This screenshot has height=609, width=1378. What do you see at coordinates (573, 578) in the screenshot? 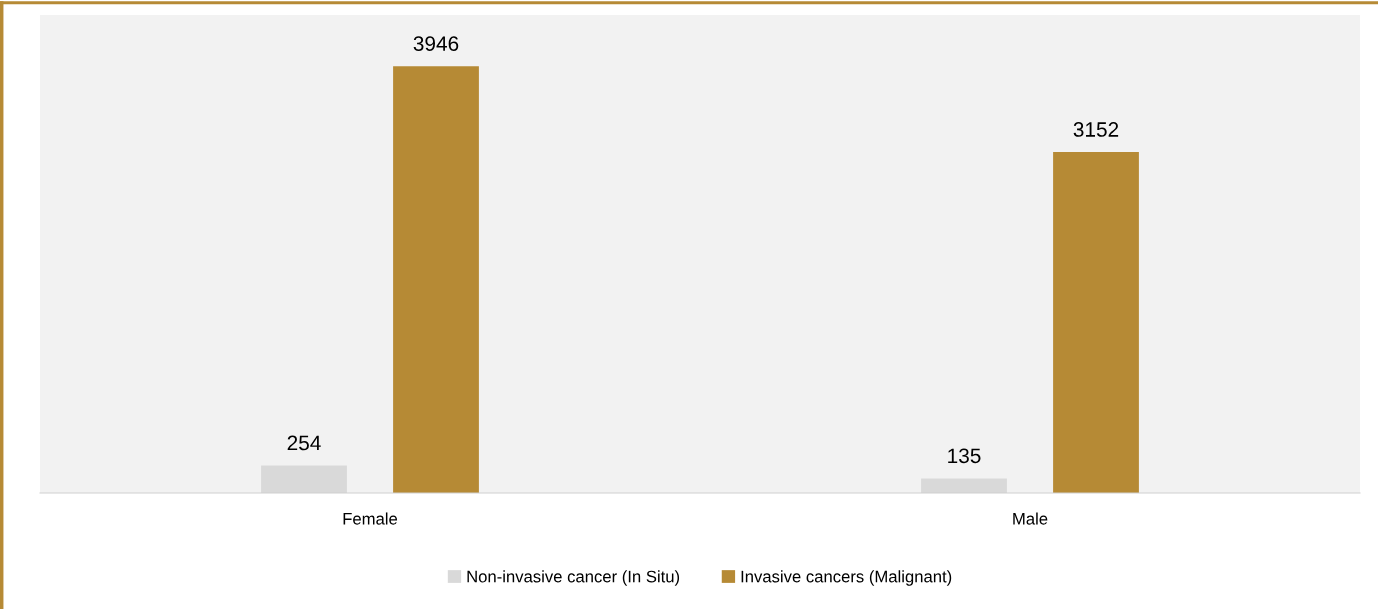
I see `legend-label: Non-invasive cancer (In Situ)` at bounding box center [573, 578].